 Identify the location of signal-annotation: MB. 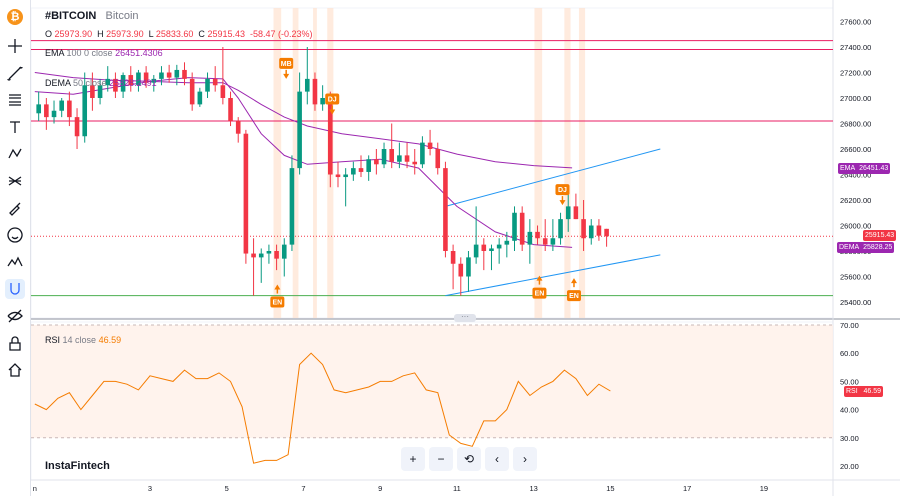
(286, 68).